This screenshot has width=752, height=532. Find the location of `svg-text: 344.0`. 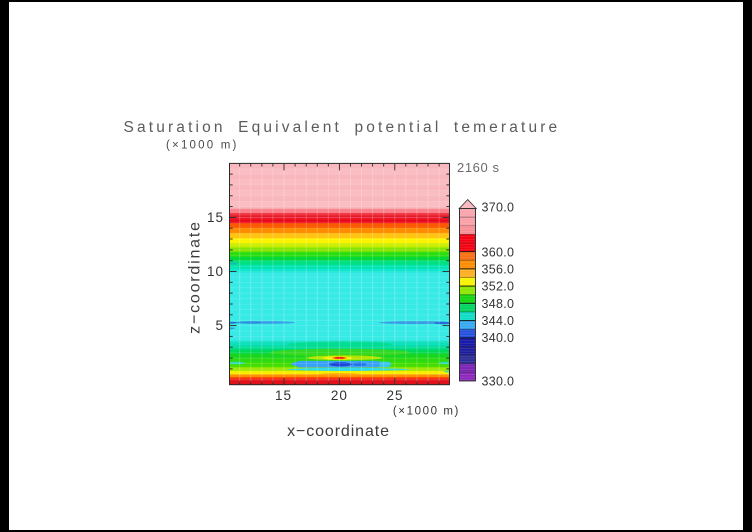

svg-text: 344.0 is located at coordinates (498, 321).